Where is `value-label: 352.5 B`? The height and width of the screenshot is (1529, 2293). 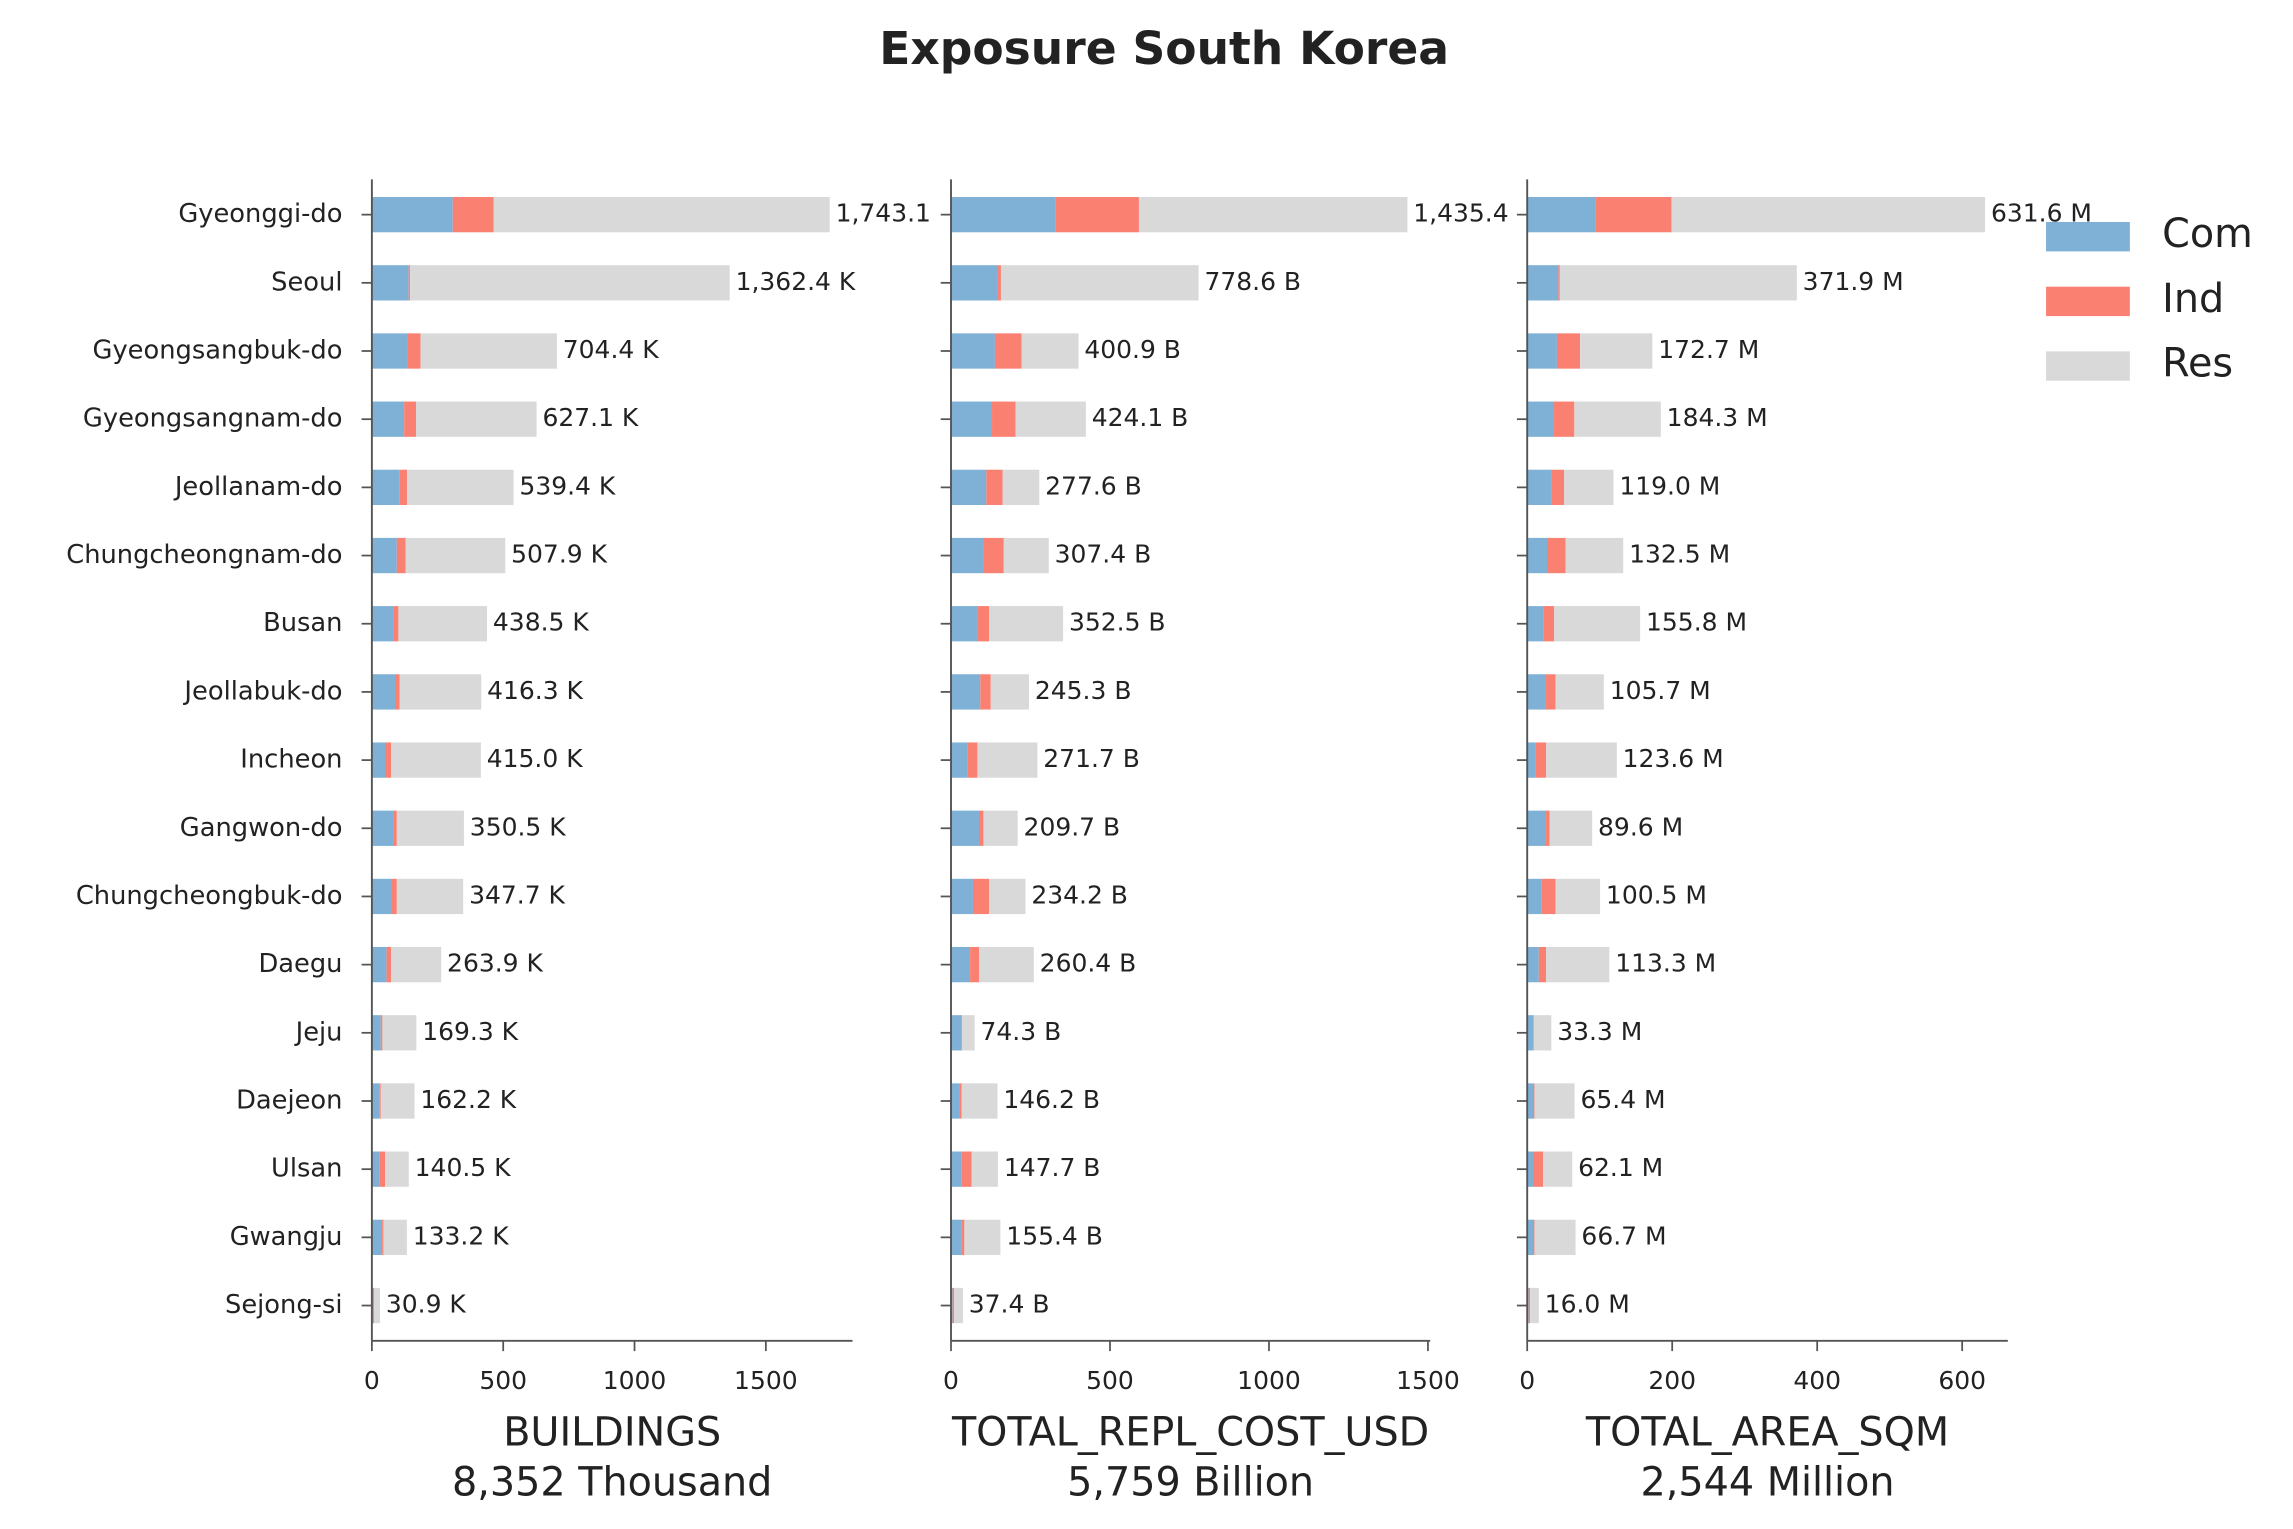 value-label: 352.5 B is located at coordinates (1117, 622).